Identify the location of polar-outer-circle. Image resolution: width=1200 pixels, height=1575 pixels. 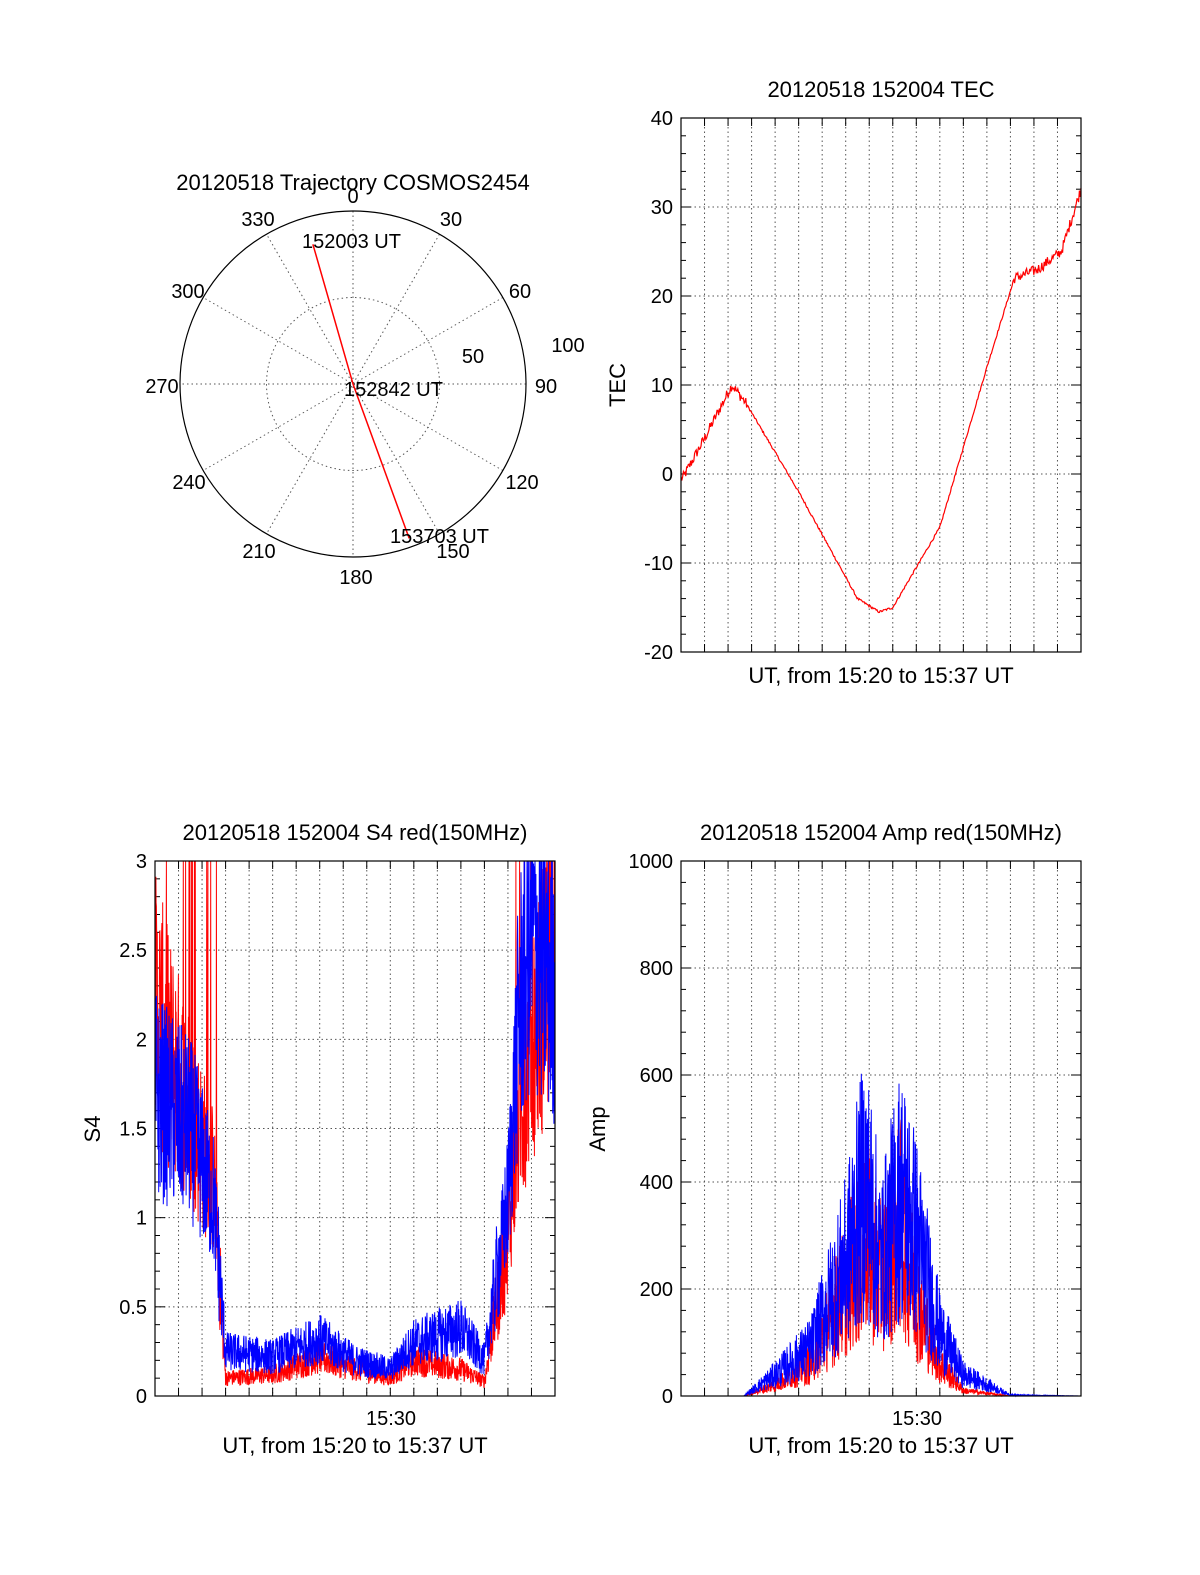
(353, 384).